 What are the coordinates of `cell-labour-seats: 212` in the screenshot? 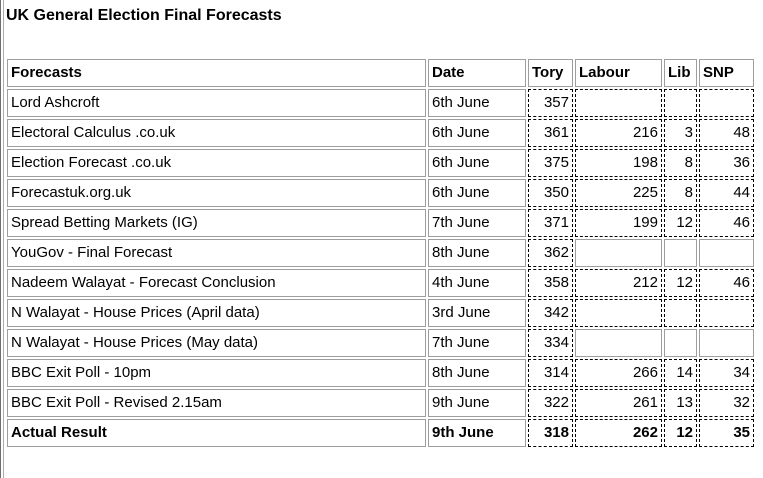 It's located at (618, 283).